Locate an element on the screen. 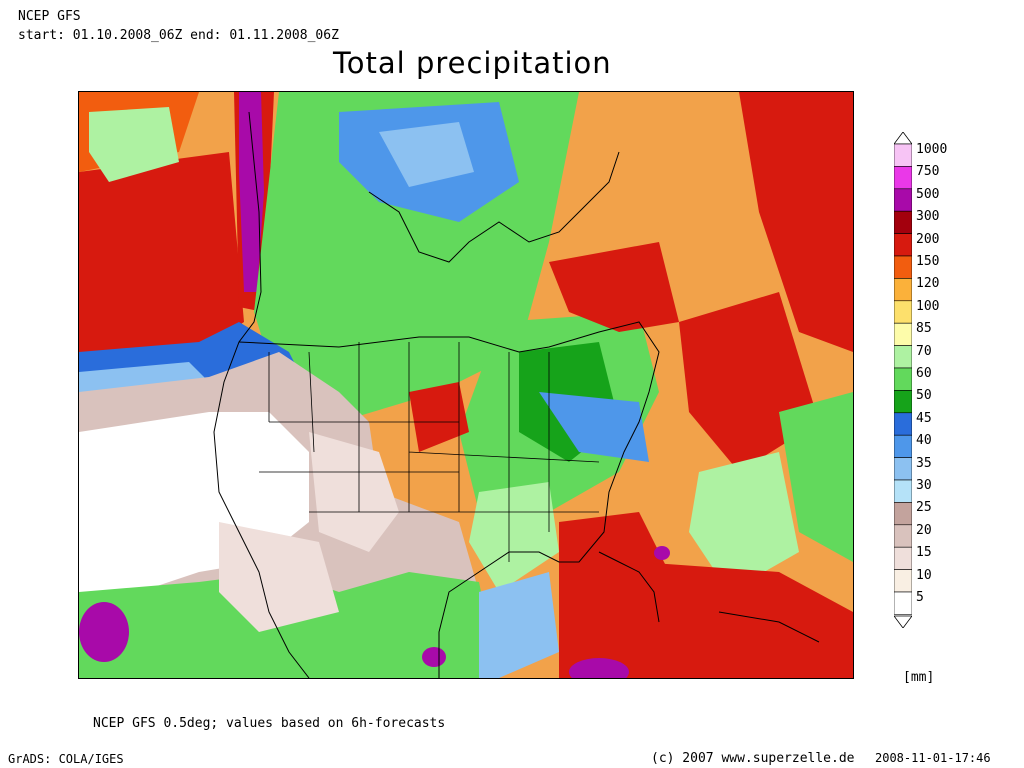 This screenshot has height=768, width=1024. legend-label: 35 is located at coordinates (924, 463).